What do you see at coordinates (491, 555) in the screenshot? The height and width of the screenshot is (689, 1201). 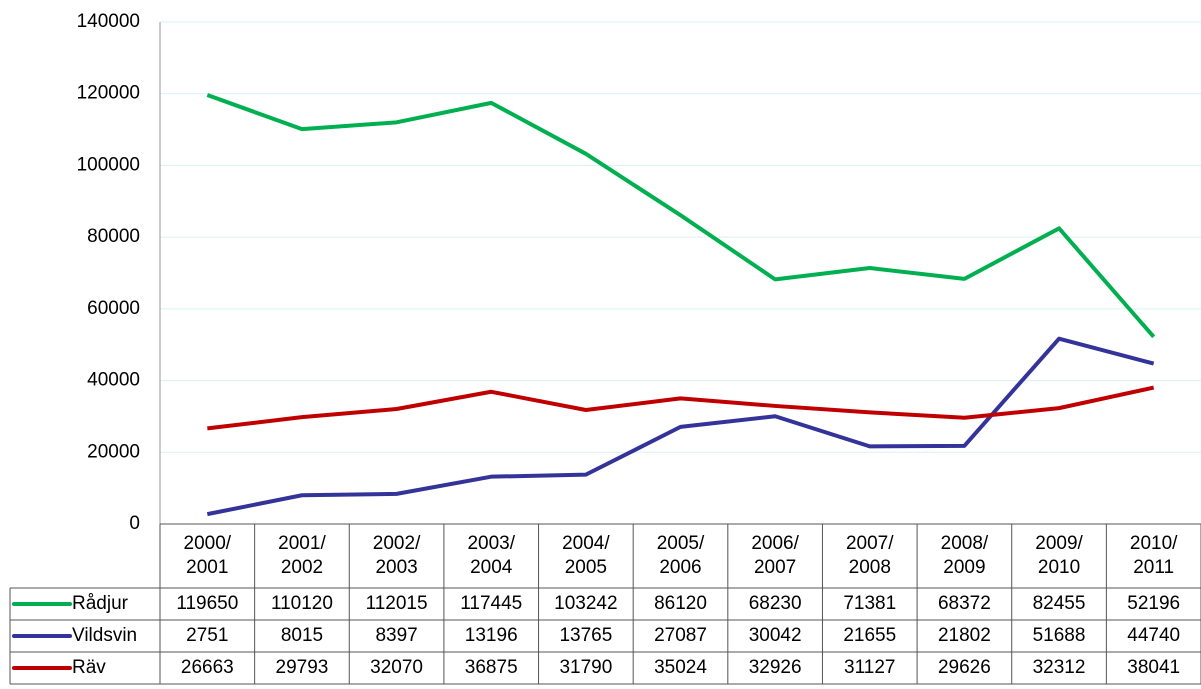 I see `x-tick-label: 2003/ 2004` at bounding box center [491, 555].